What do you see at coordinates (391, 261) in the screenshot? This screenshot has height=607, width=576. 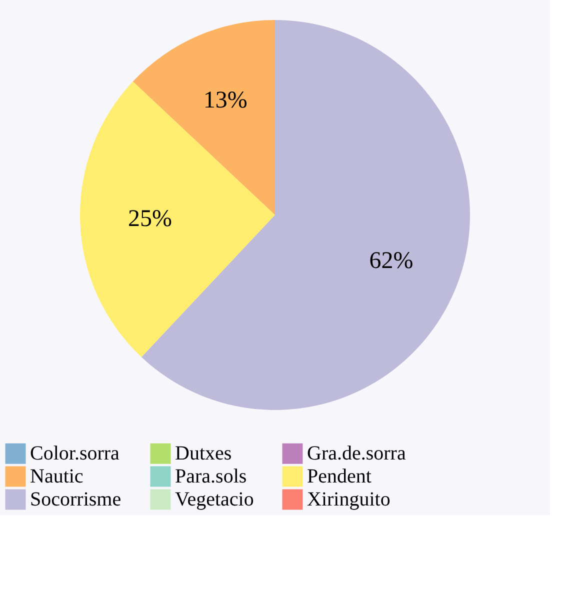 I see `data-label: 62%` at bounding box center [391, 261].